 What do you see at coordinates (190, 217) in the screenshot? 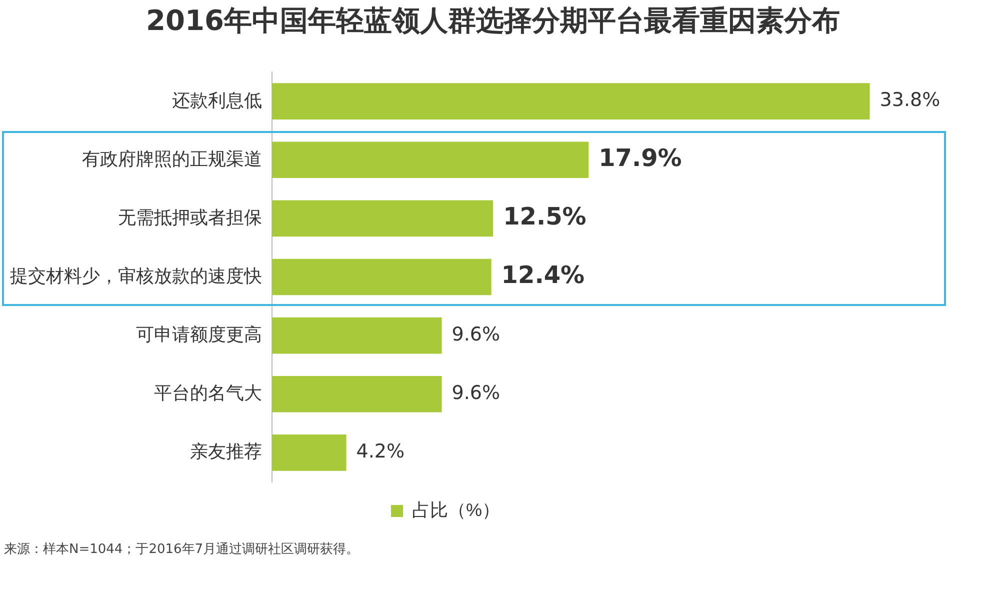
I see `y-tick-label: 无需抵押或者担保` at bounding box center [190, 217].